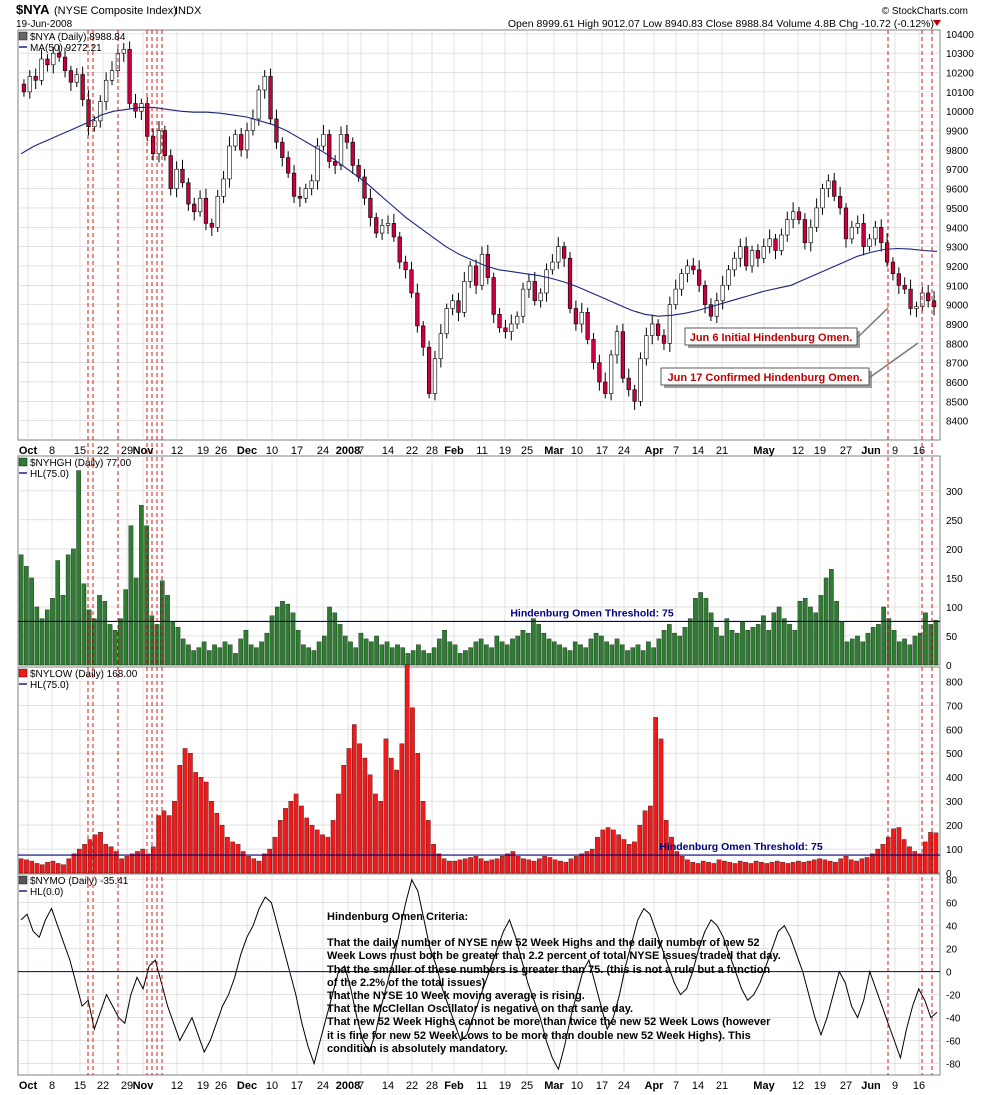 This screenshot has width=981, height=1095. Describe the element at coordinates (957, 325) in the screenshot. I see `y-tick-label: 8900` at that location.